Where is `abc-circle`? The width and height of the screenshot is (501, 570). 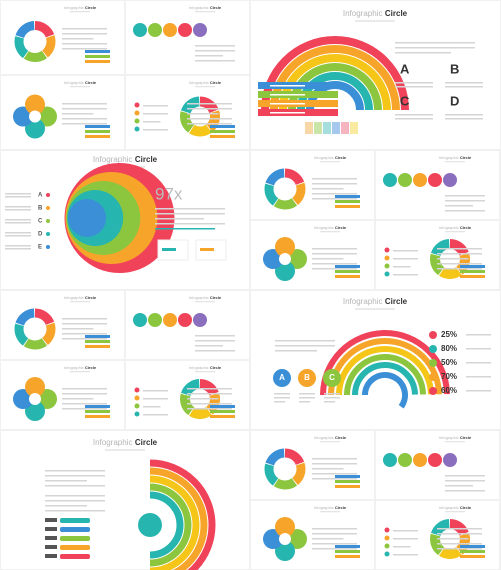
abc-circle is located at coordinates (307, 378).